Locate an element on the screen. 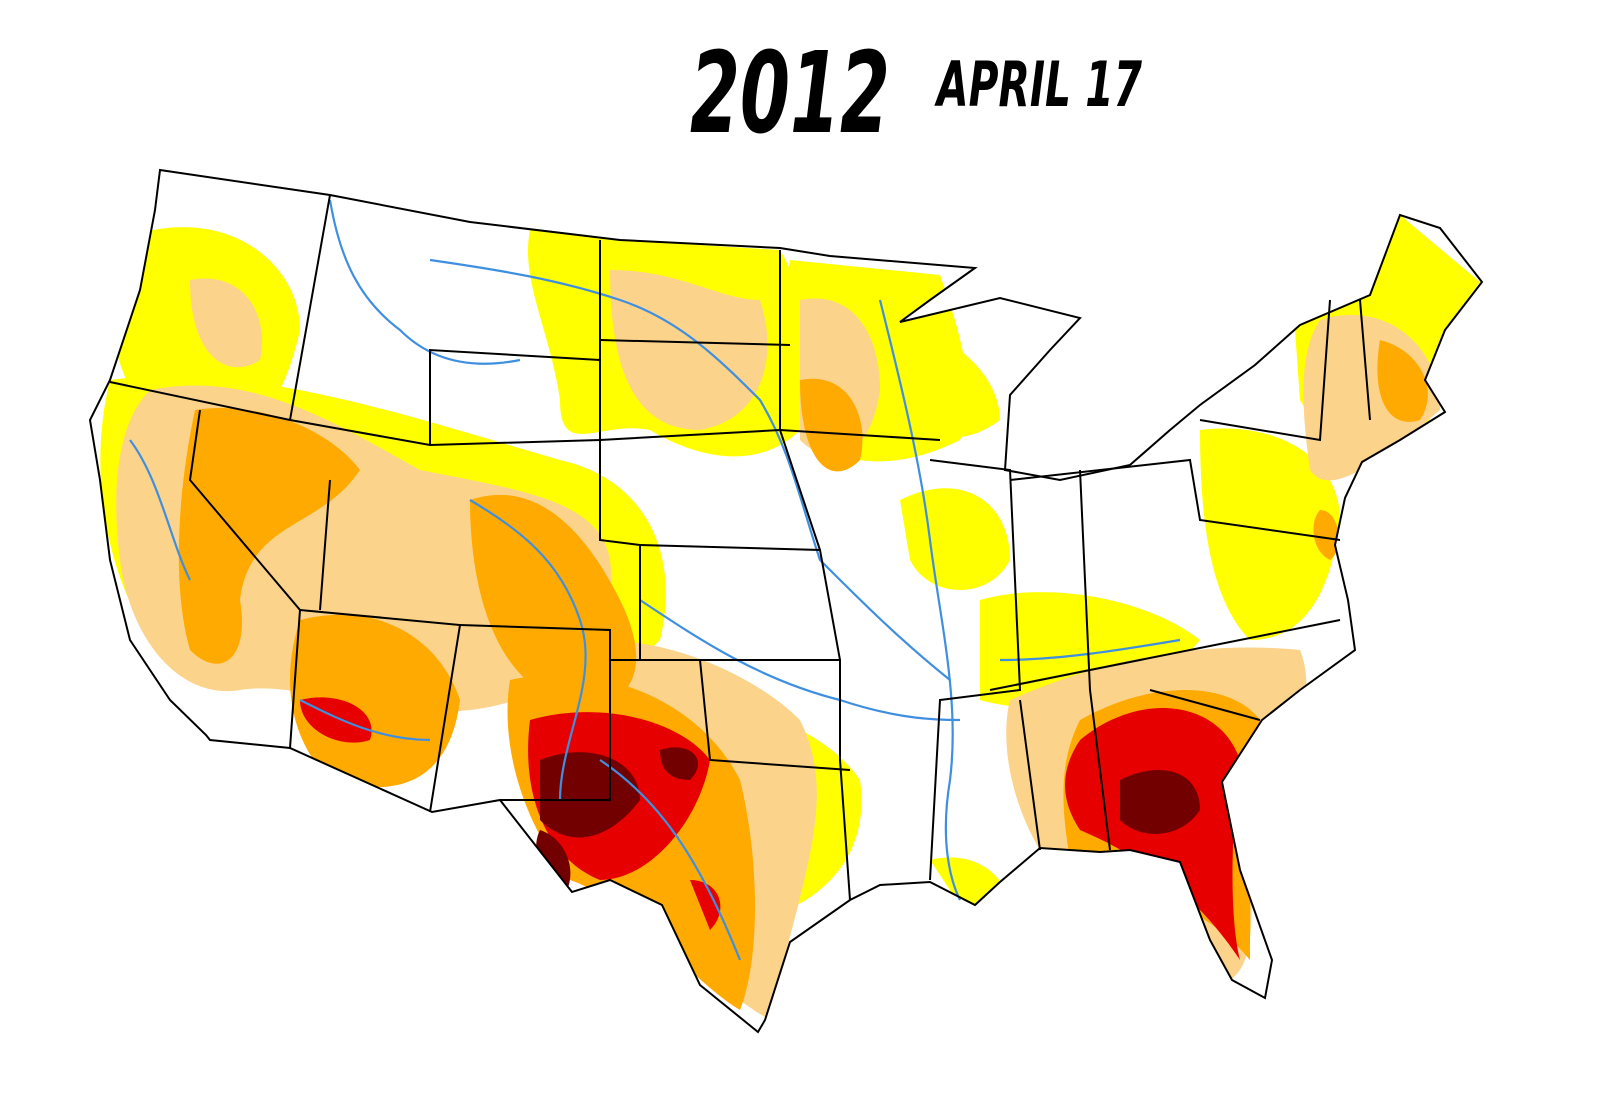 The image size is (1600, 1103). date-title: APRIL 17 is located at coordinates (1038, 84).